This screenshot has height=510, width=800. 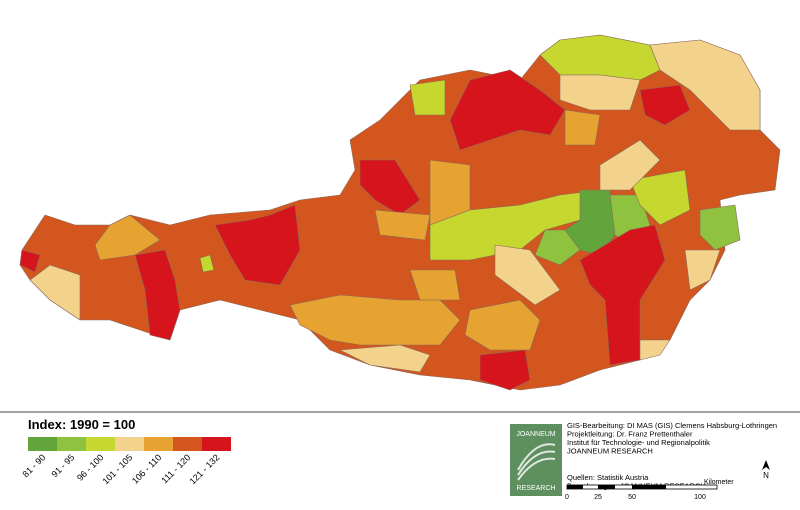 I want to click on logo-bottom: RESEARCH, so click(x=536, y=488).